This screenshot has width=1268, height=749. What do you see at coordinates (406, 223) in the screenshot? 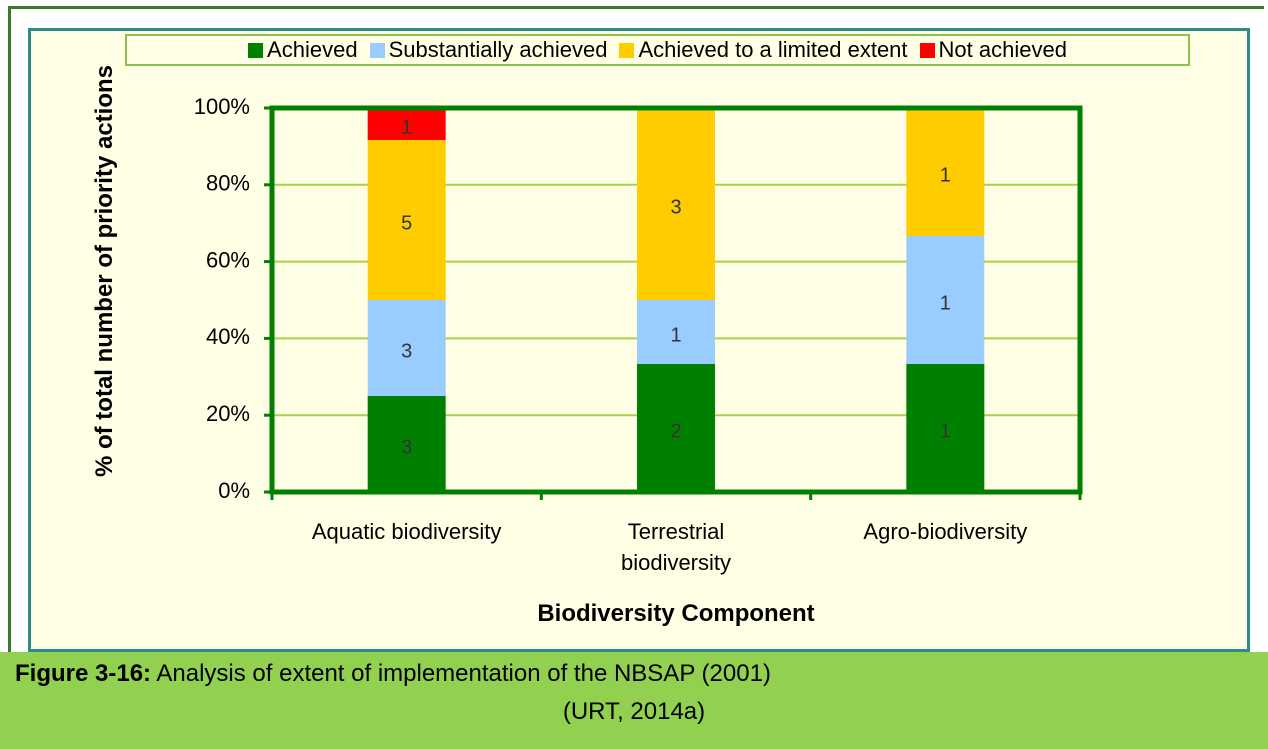
I see `data-label: 5` at bounding box center [406, 223].